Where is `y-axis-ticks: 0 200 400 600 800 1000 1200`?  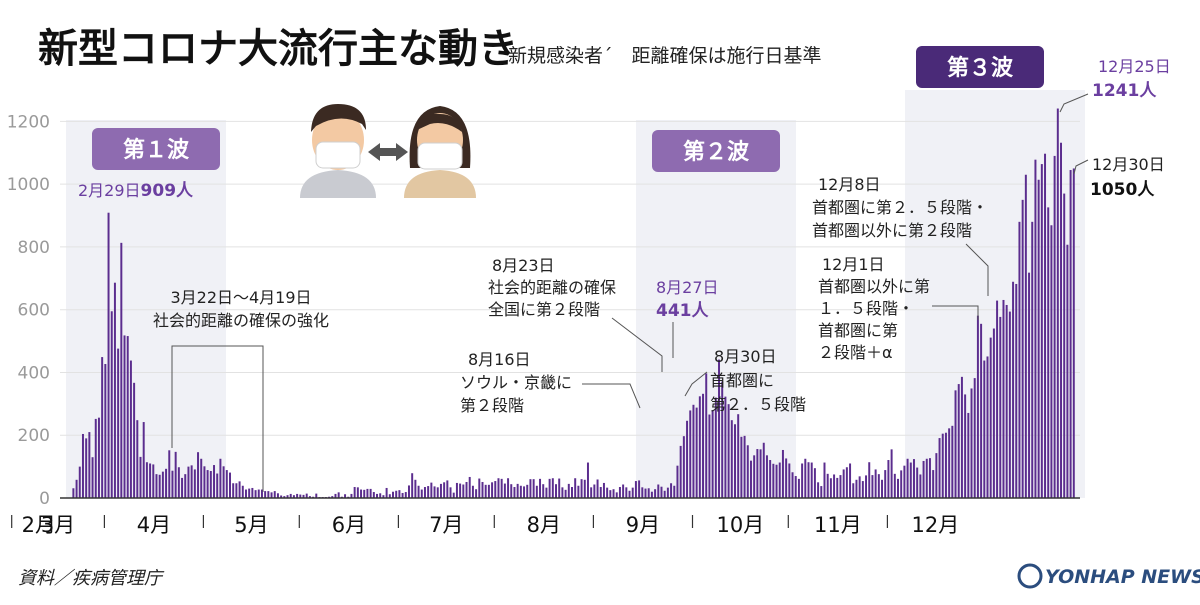 y-axis-ticks: 0 200 400 600 800 1000 1200 is located at coordinates (28, 310).